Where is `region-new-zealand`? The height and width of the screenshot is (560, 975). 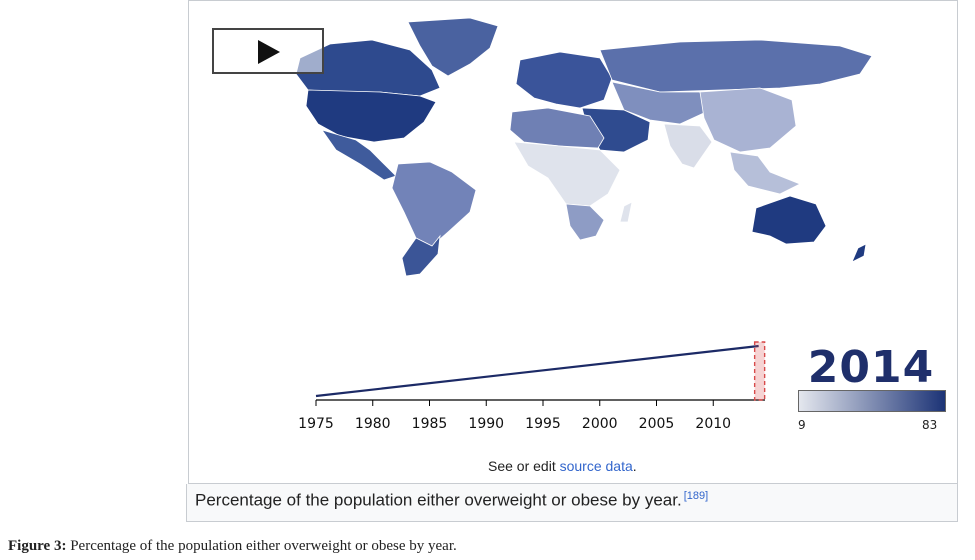
region-new-zealand is located at coordinates (859, 253).